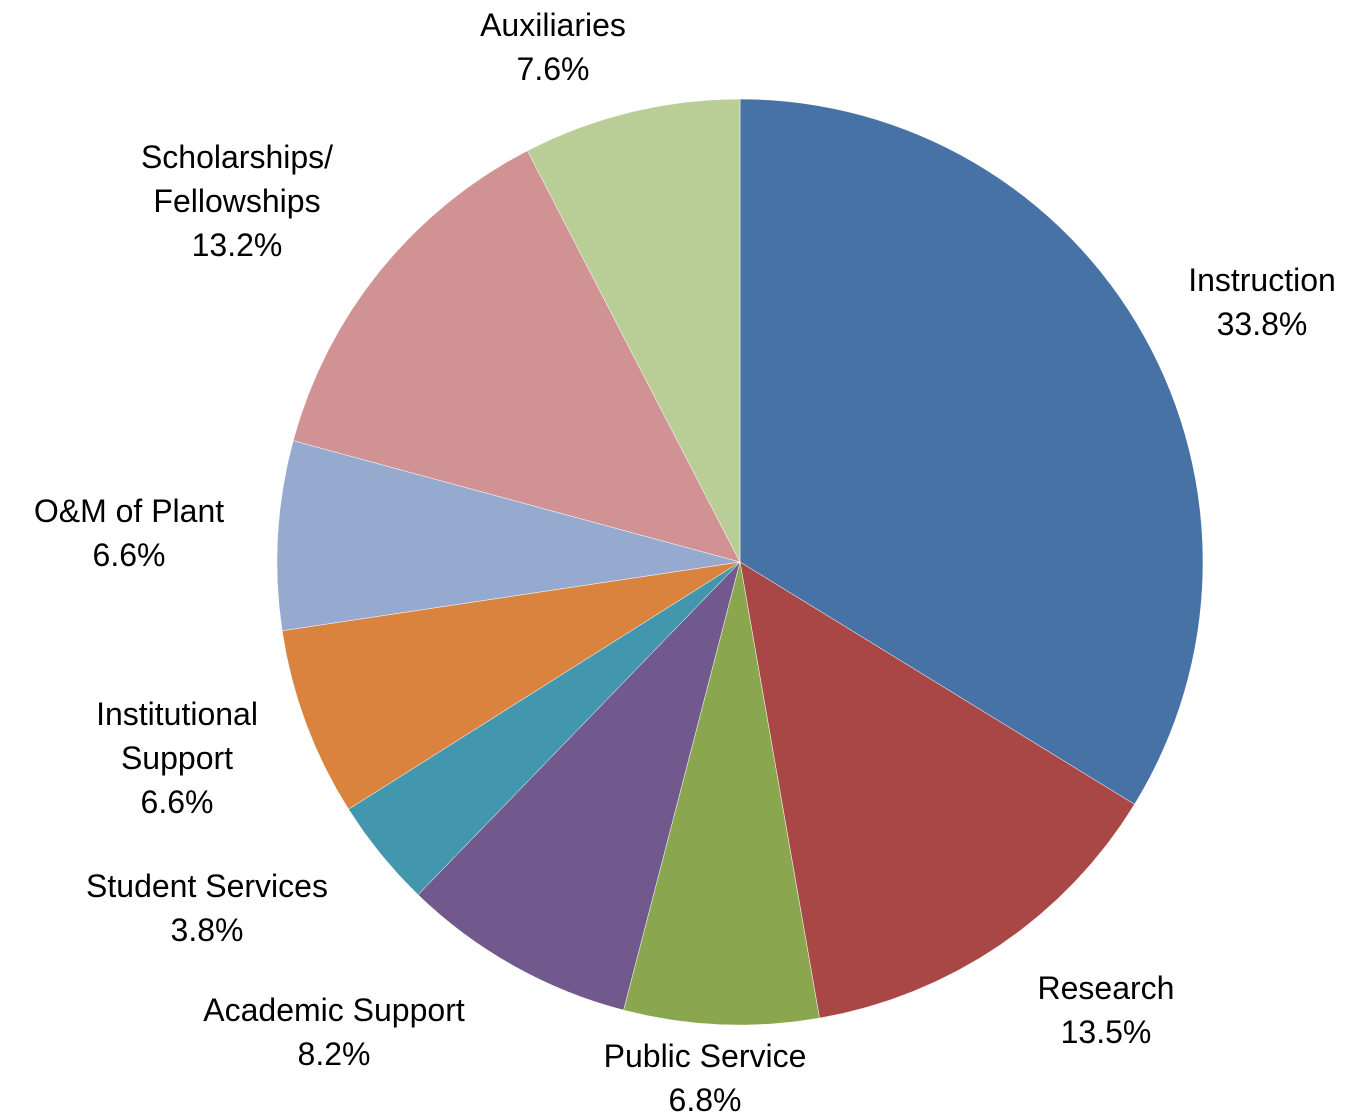 Image resolution: width=1357 pixels, height=1118 pixels. What do you see at coordinates (1262, 302) in the screenshot?
I see `slice-label-instruction: Instruction 33.8%` at bounding box center [1262, 302].